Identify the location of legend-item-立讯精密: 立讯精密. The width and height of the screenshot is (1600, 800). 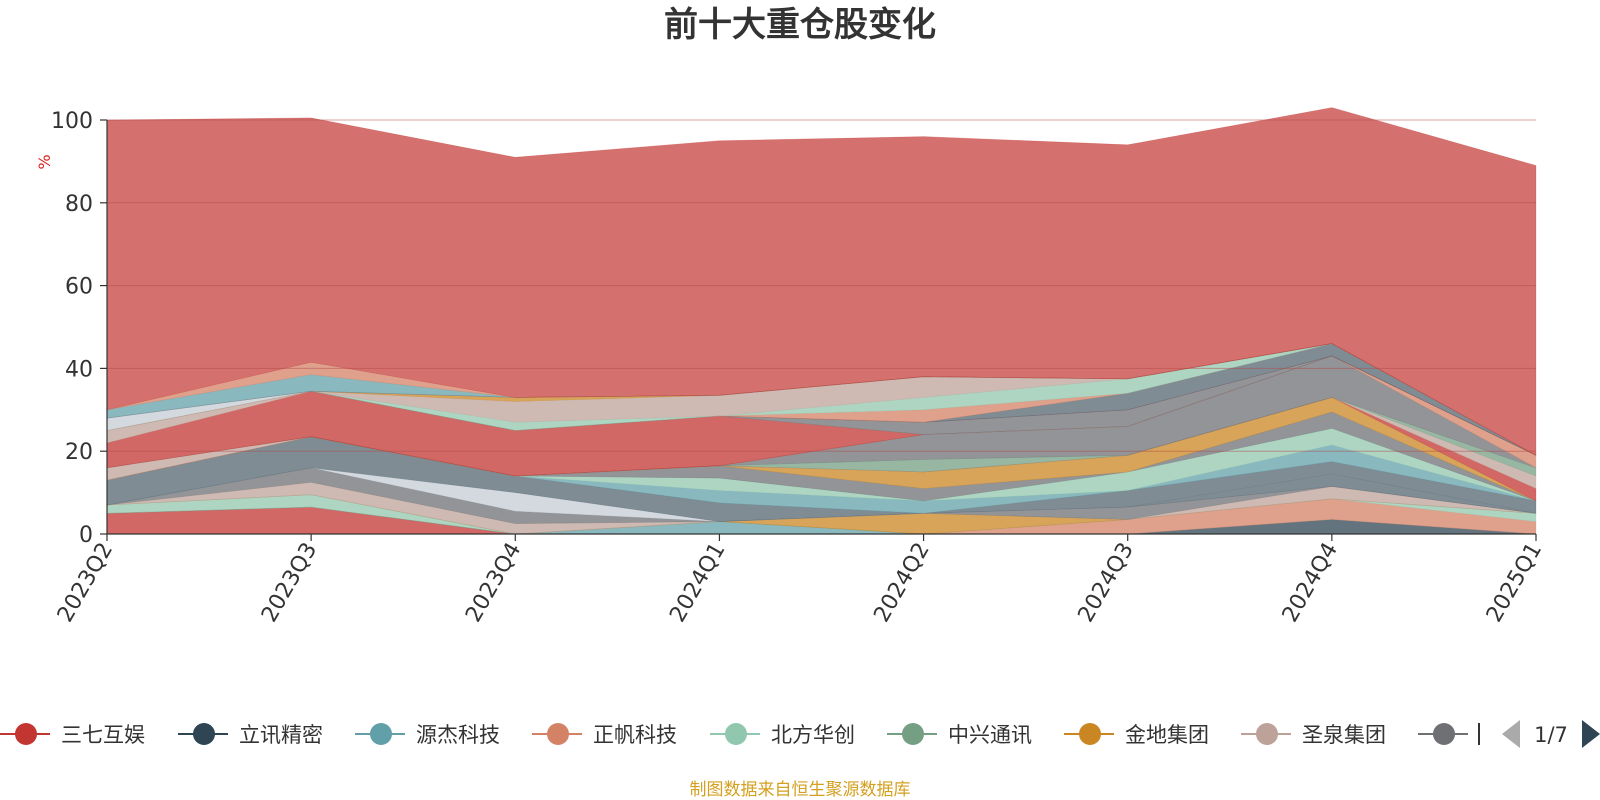
(250, 735).